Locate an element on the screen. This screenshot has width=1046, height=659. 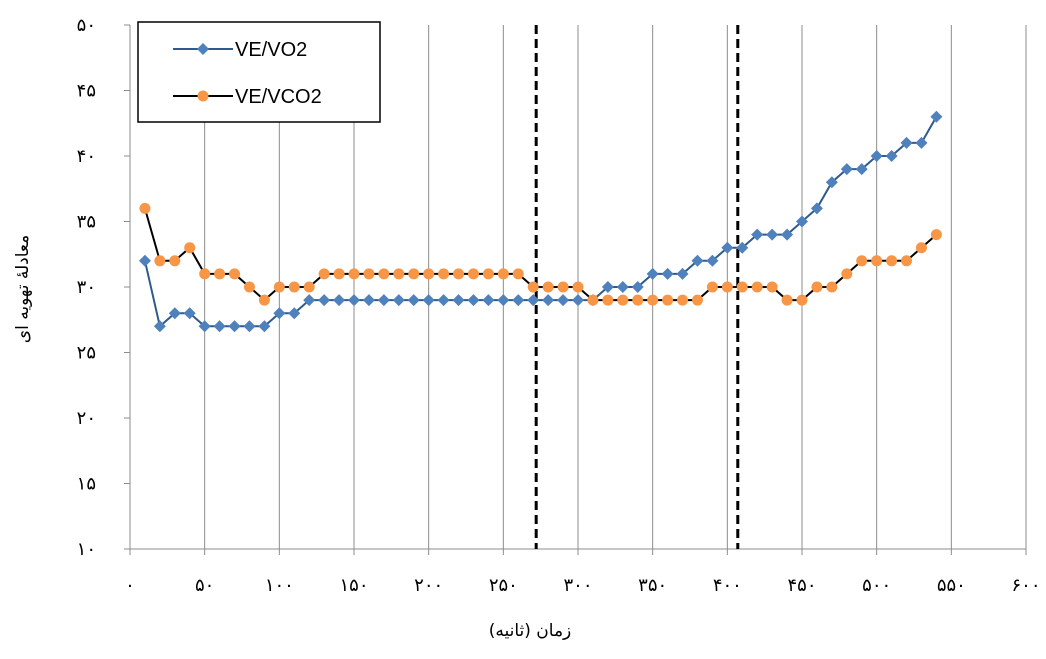
y-tick-label: ۱۵ is located at coordinates (86, 484).